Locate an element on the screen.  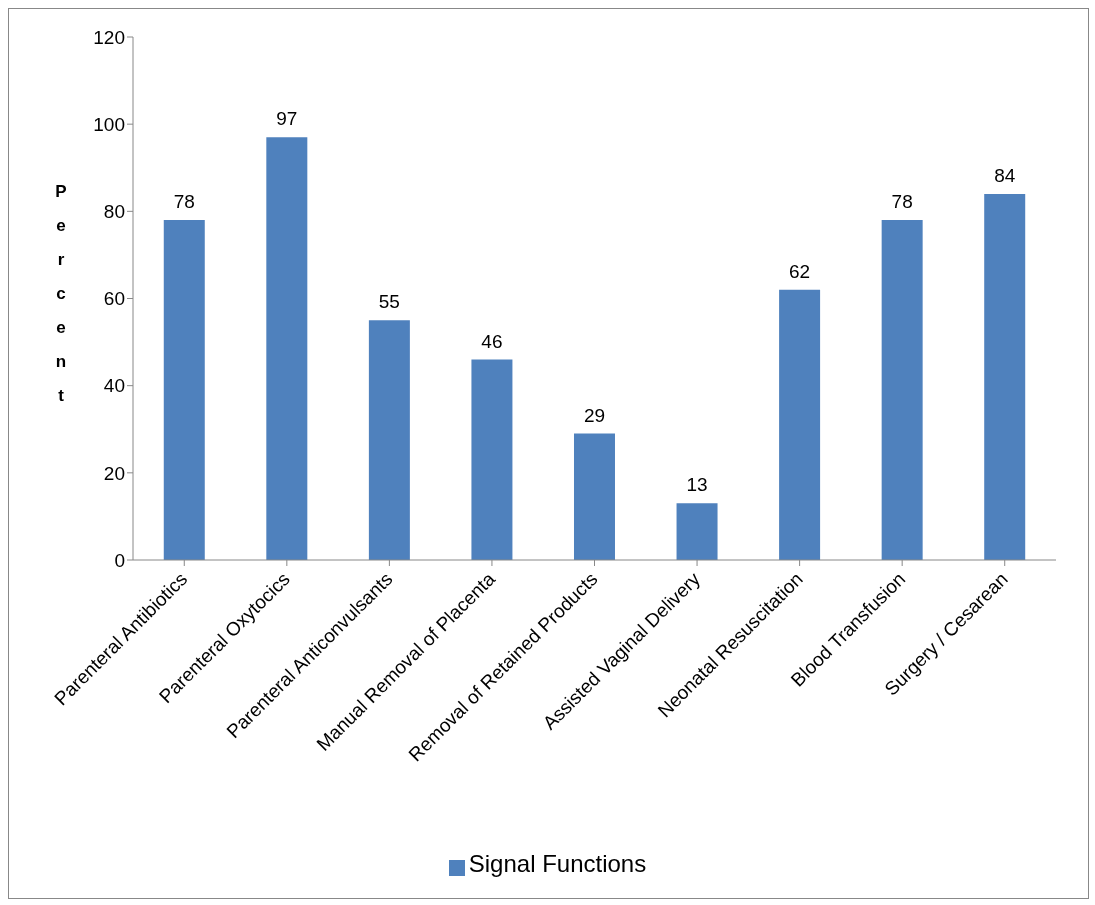
y-tick-label: 0 is located at coordinates (119, 560).